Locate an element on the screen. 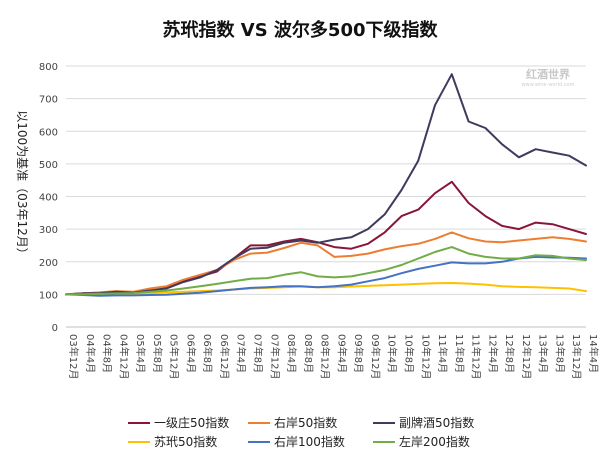 The height and width of the screenshot is (464, 600). x-tick-label: 04年8月 is located at coordinates (107, 353).